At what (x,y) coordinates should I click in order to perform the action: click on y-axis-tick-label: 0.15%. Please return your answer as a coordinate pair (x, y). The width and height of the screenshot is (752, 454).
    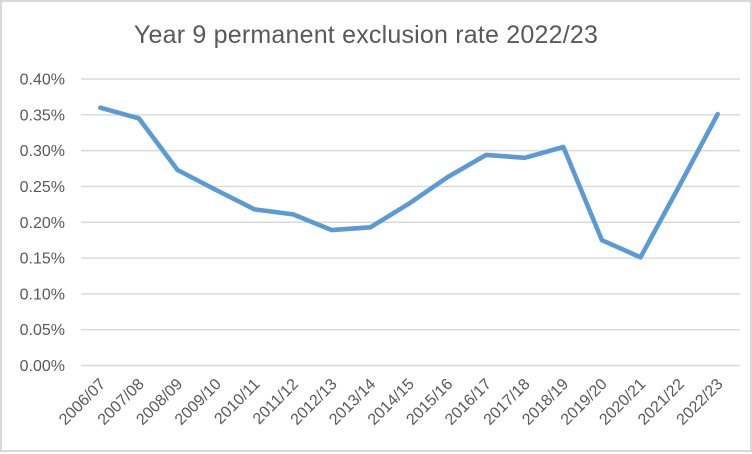
    Looking at the image, I should click on (42, 259).